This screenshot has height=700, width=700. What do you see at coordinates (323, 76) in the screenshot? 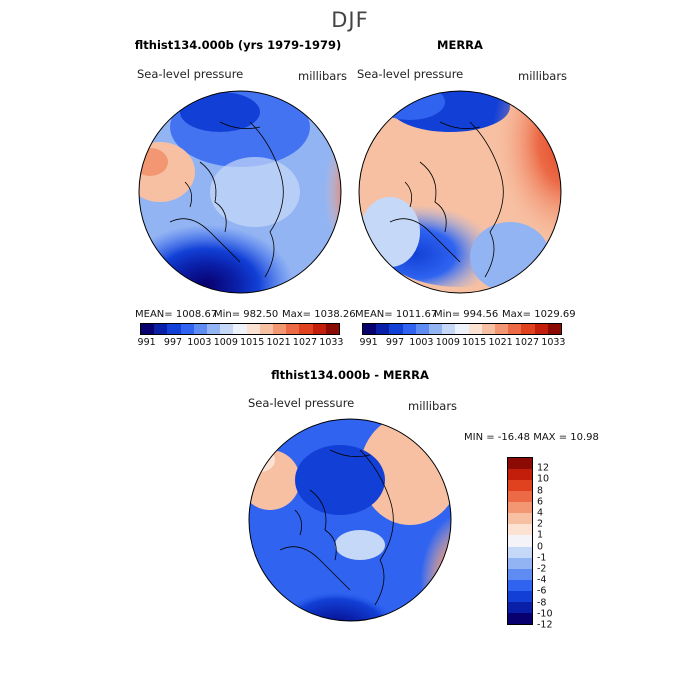
I see `panel1-units: millibars` at bounding box center [323, 76].